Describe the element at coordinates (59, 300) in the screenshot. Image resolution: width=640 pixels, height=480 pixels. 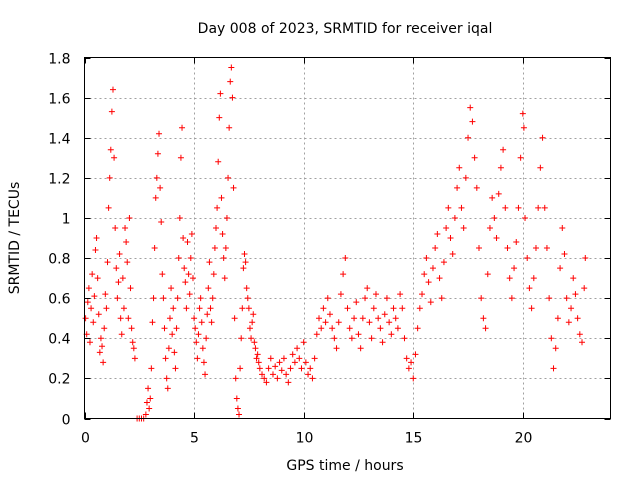
I see `y-tick-label: 0.6` at that location.